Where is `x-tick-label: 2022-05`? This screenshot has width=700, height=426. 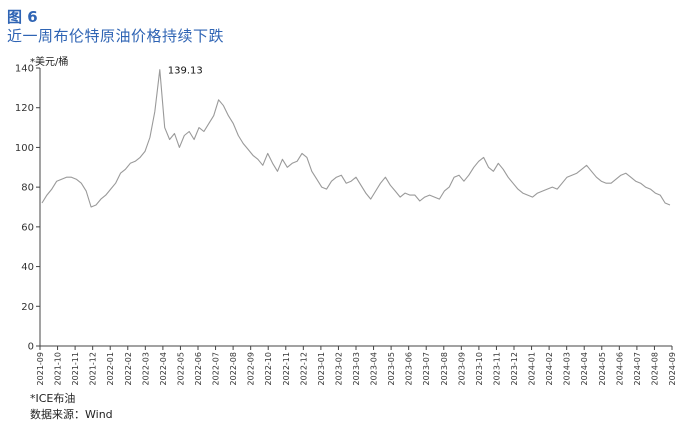 x-tick-label: 2022-05 is located at coordinates (180, 368).